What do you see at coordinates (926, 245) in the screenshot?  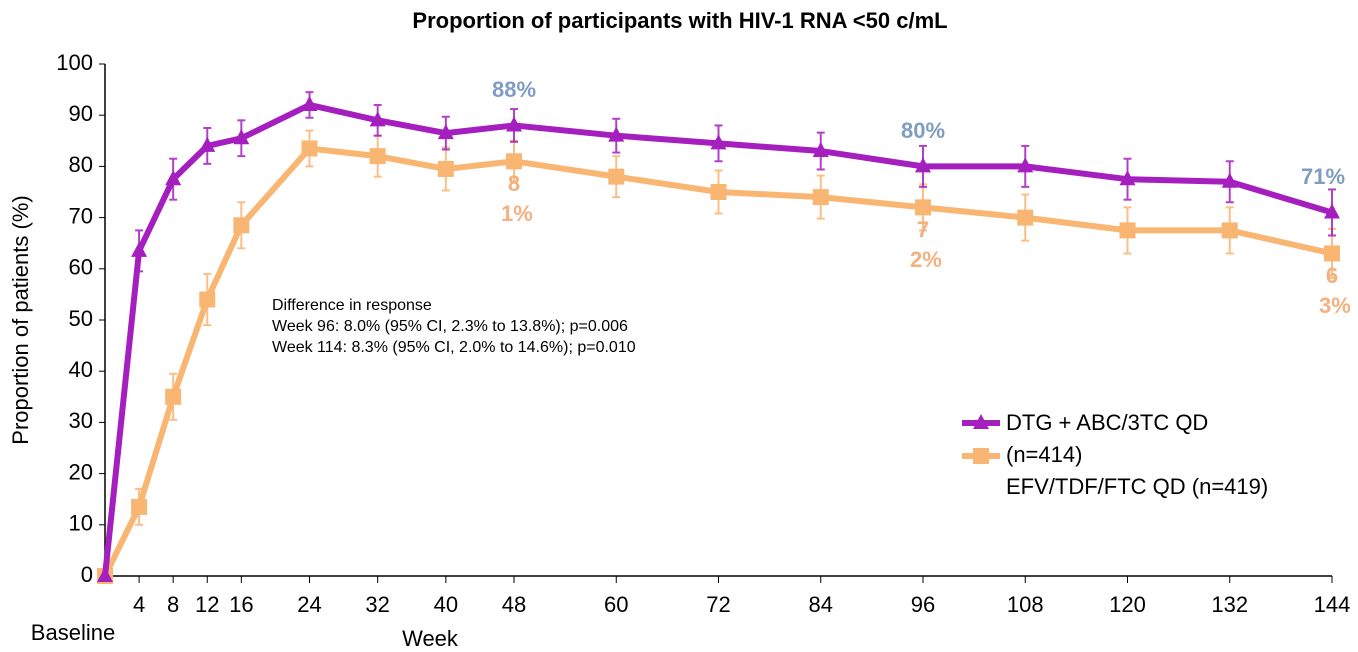 I see `annotation: 72%` at bounding box center [926, 245].